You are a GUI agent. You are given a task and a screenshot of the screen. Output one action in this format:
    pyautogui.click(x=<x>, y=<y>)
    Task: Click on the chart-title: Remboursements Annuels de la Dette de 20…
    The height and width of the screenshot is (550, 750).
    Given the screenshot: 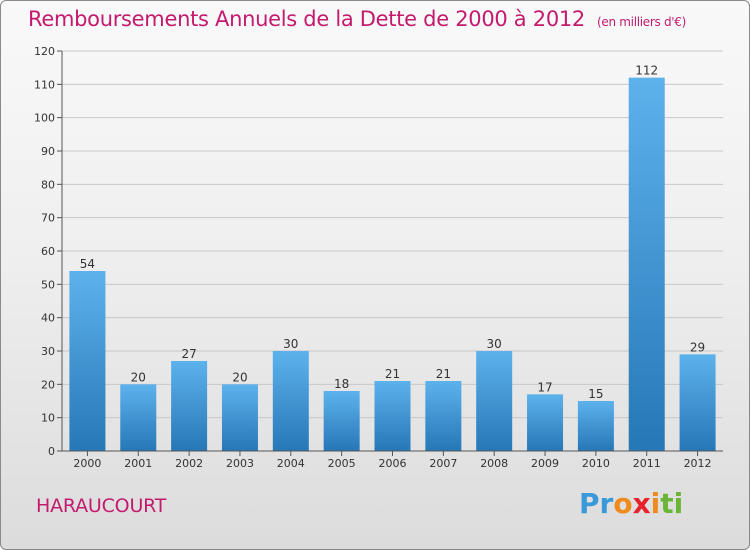 What is the action you would take?
    pyautogui.click(x=357, y=19)
    